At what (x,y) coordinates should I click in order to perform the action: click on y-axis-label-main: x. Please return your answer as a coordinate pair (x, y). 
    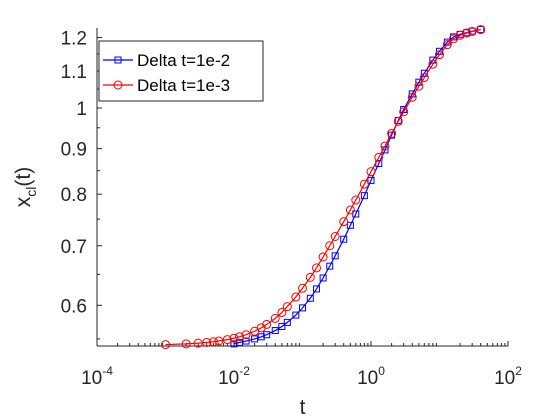
    Looking at the image, I should click on (23, 201).